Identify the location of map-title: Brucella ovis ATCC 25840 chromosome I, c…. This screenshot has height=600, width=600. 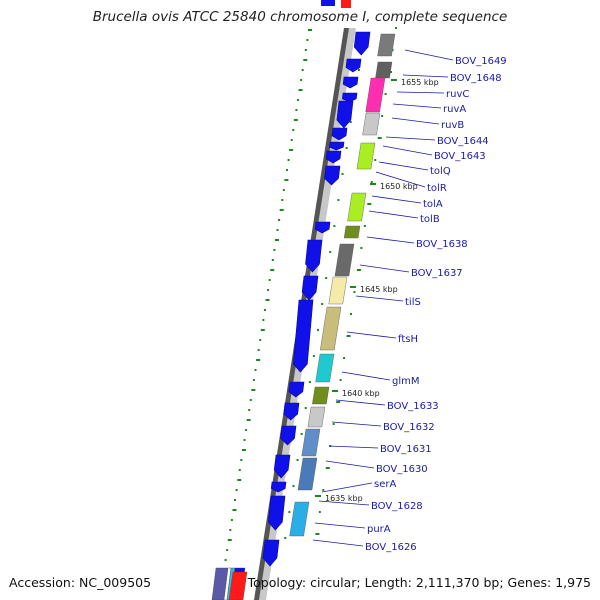
(300, 17).